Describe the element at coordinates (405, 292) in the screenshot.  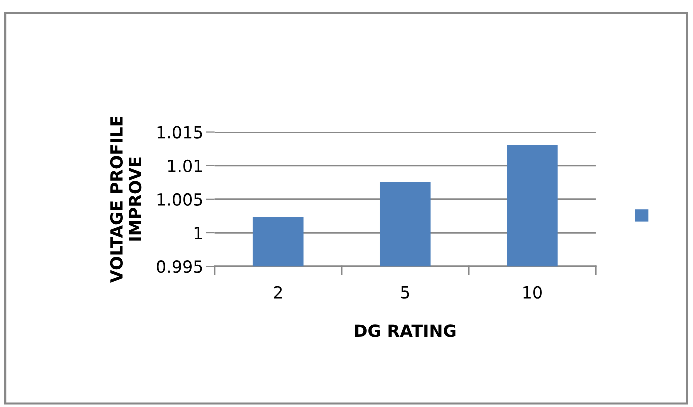
I see `x-tick-label: 5` at that location.